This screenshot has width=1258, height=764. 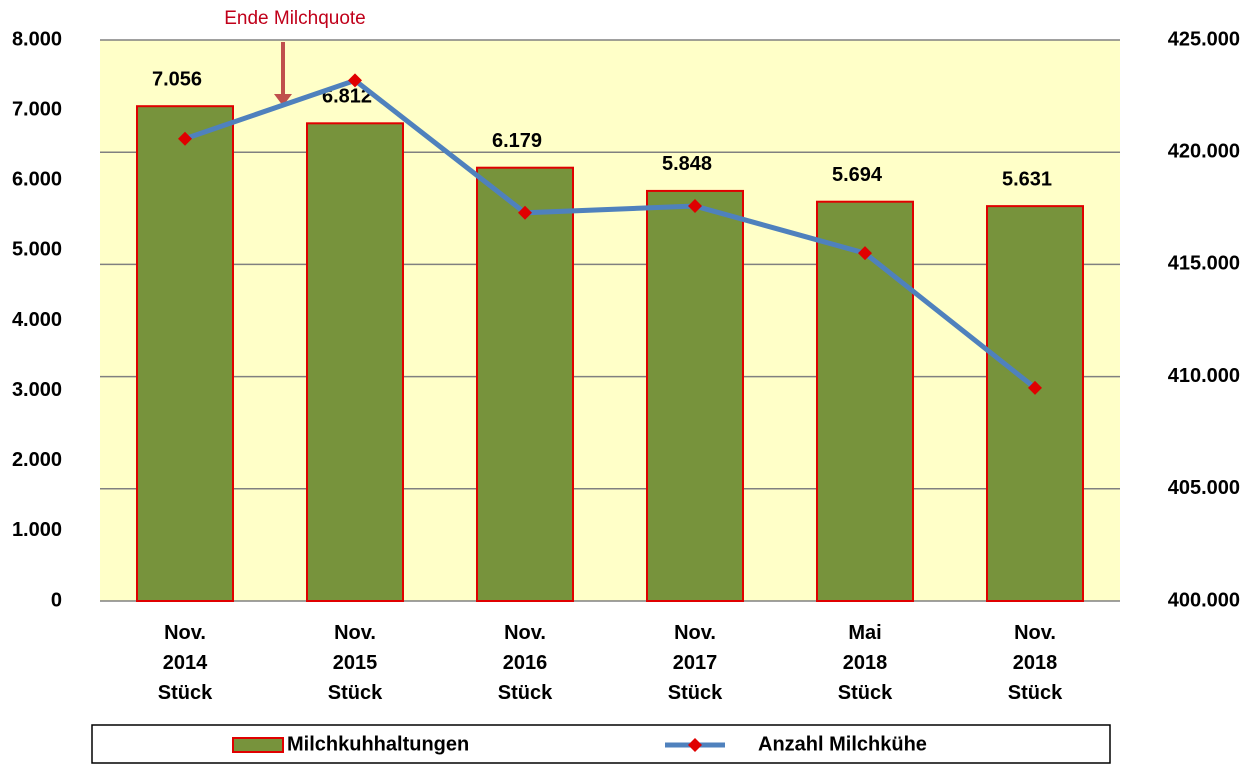 I want to click on legend-label: Anzahl Milchkühe, so click(x=842, y=744).